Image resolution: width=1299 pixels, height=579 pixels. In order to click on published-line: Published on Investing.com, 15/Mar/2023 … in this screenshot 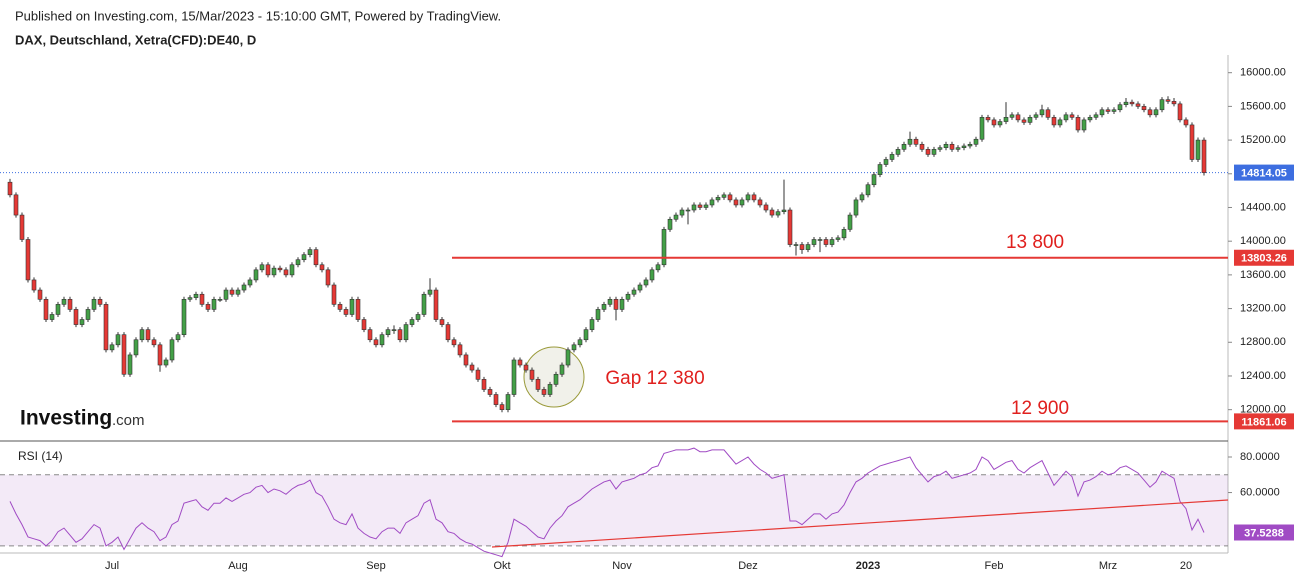, I will do `click(258, 15)`.